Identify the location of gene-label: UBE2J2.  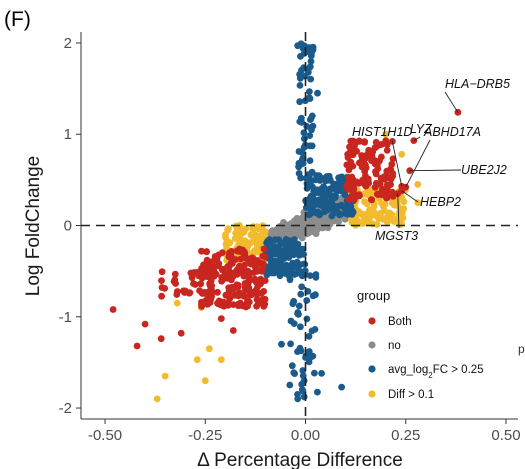
(484, 170).